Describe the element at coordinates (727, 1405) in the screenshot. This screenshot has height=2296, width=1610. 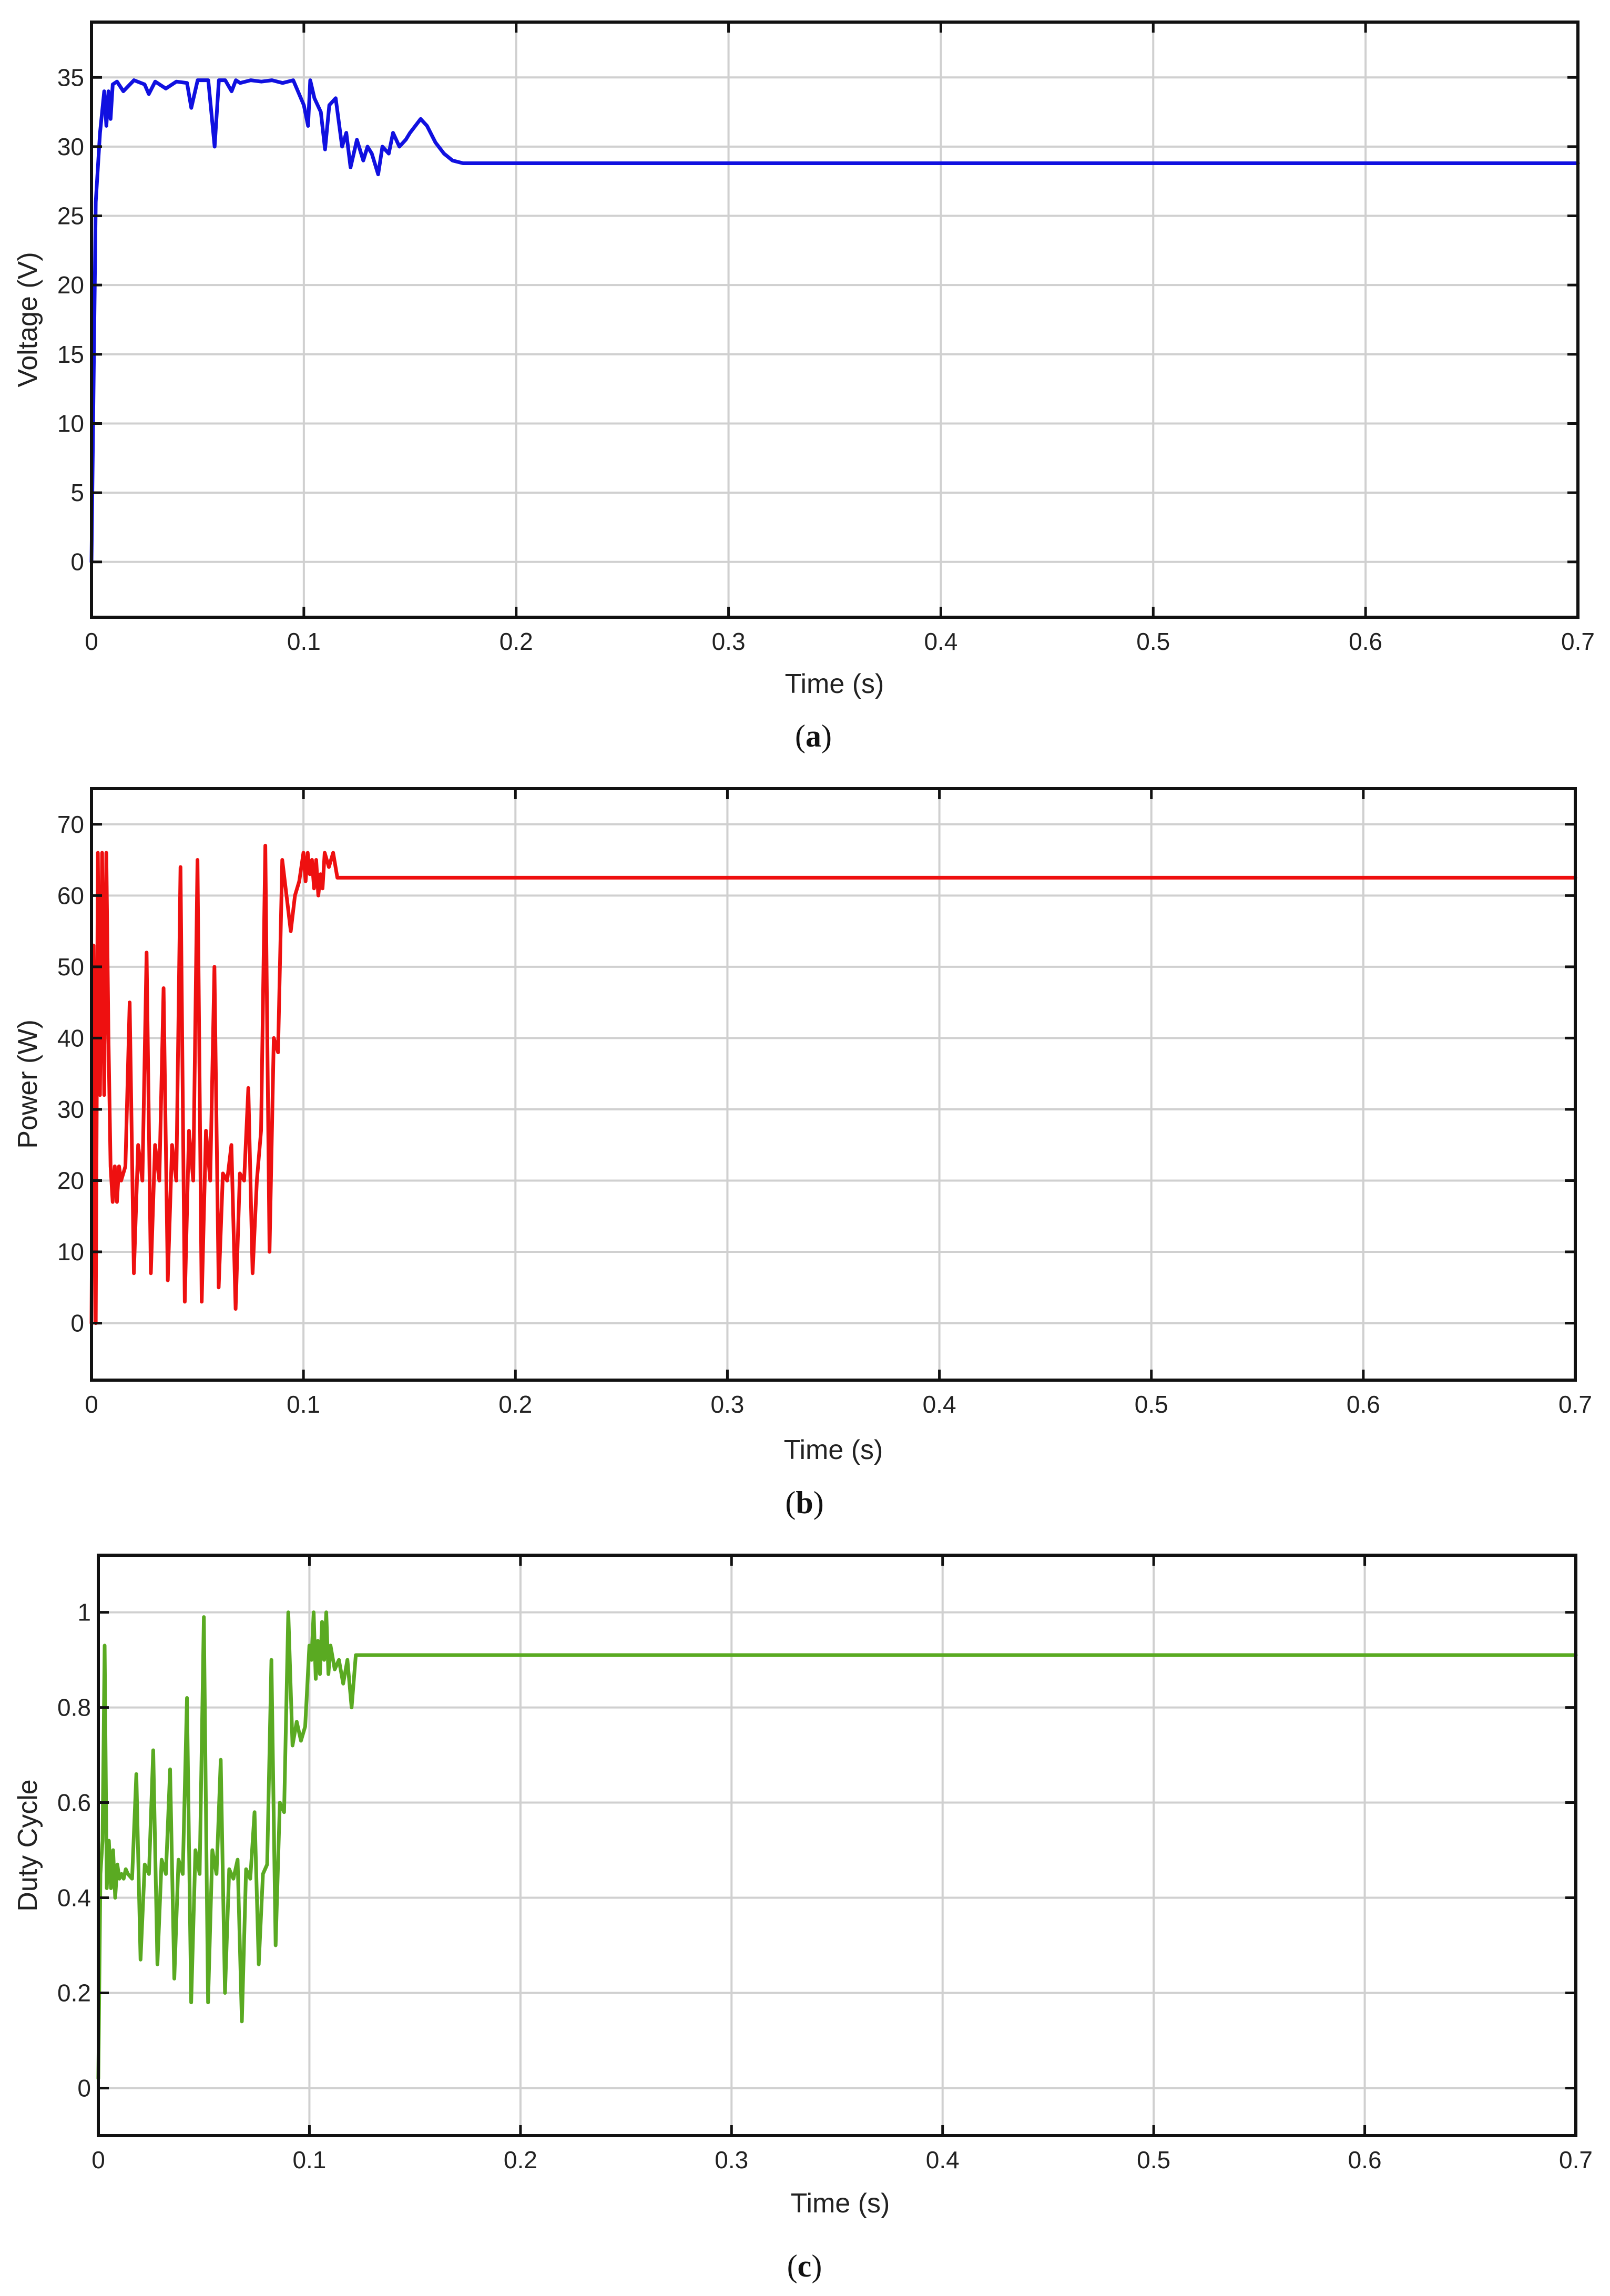
I see `panel-b-xtick-label-3: 0.3` at that location.